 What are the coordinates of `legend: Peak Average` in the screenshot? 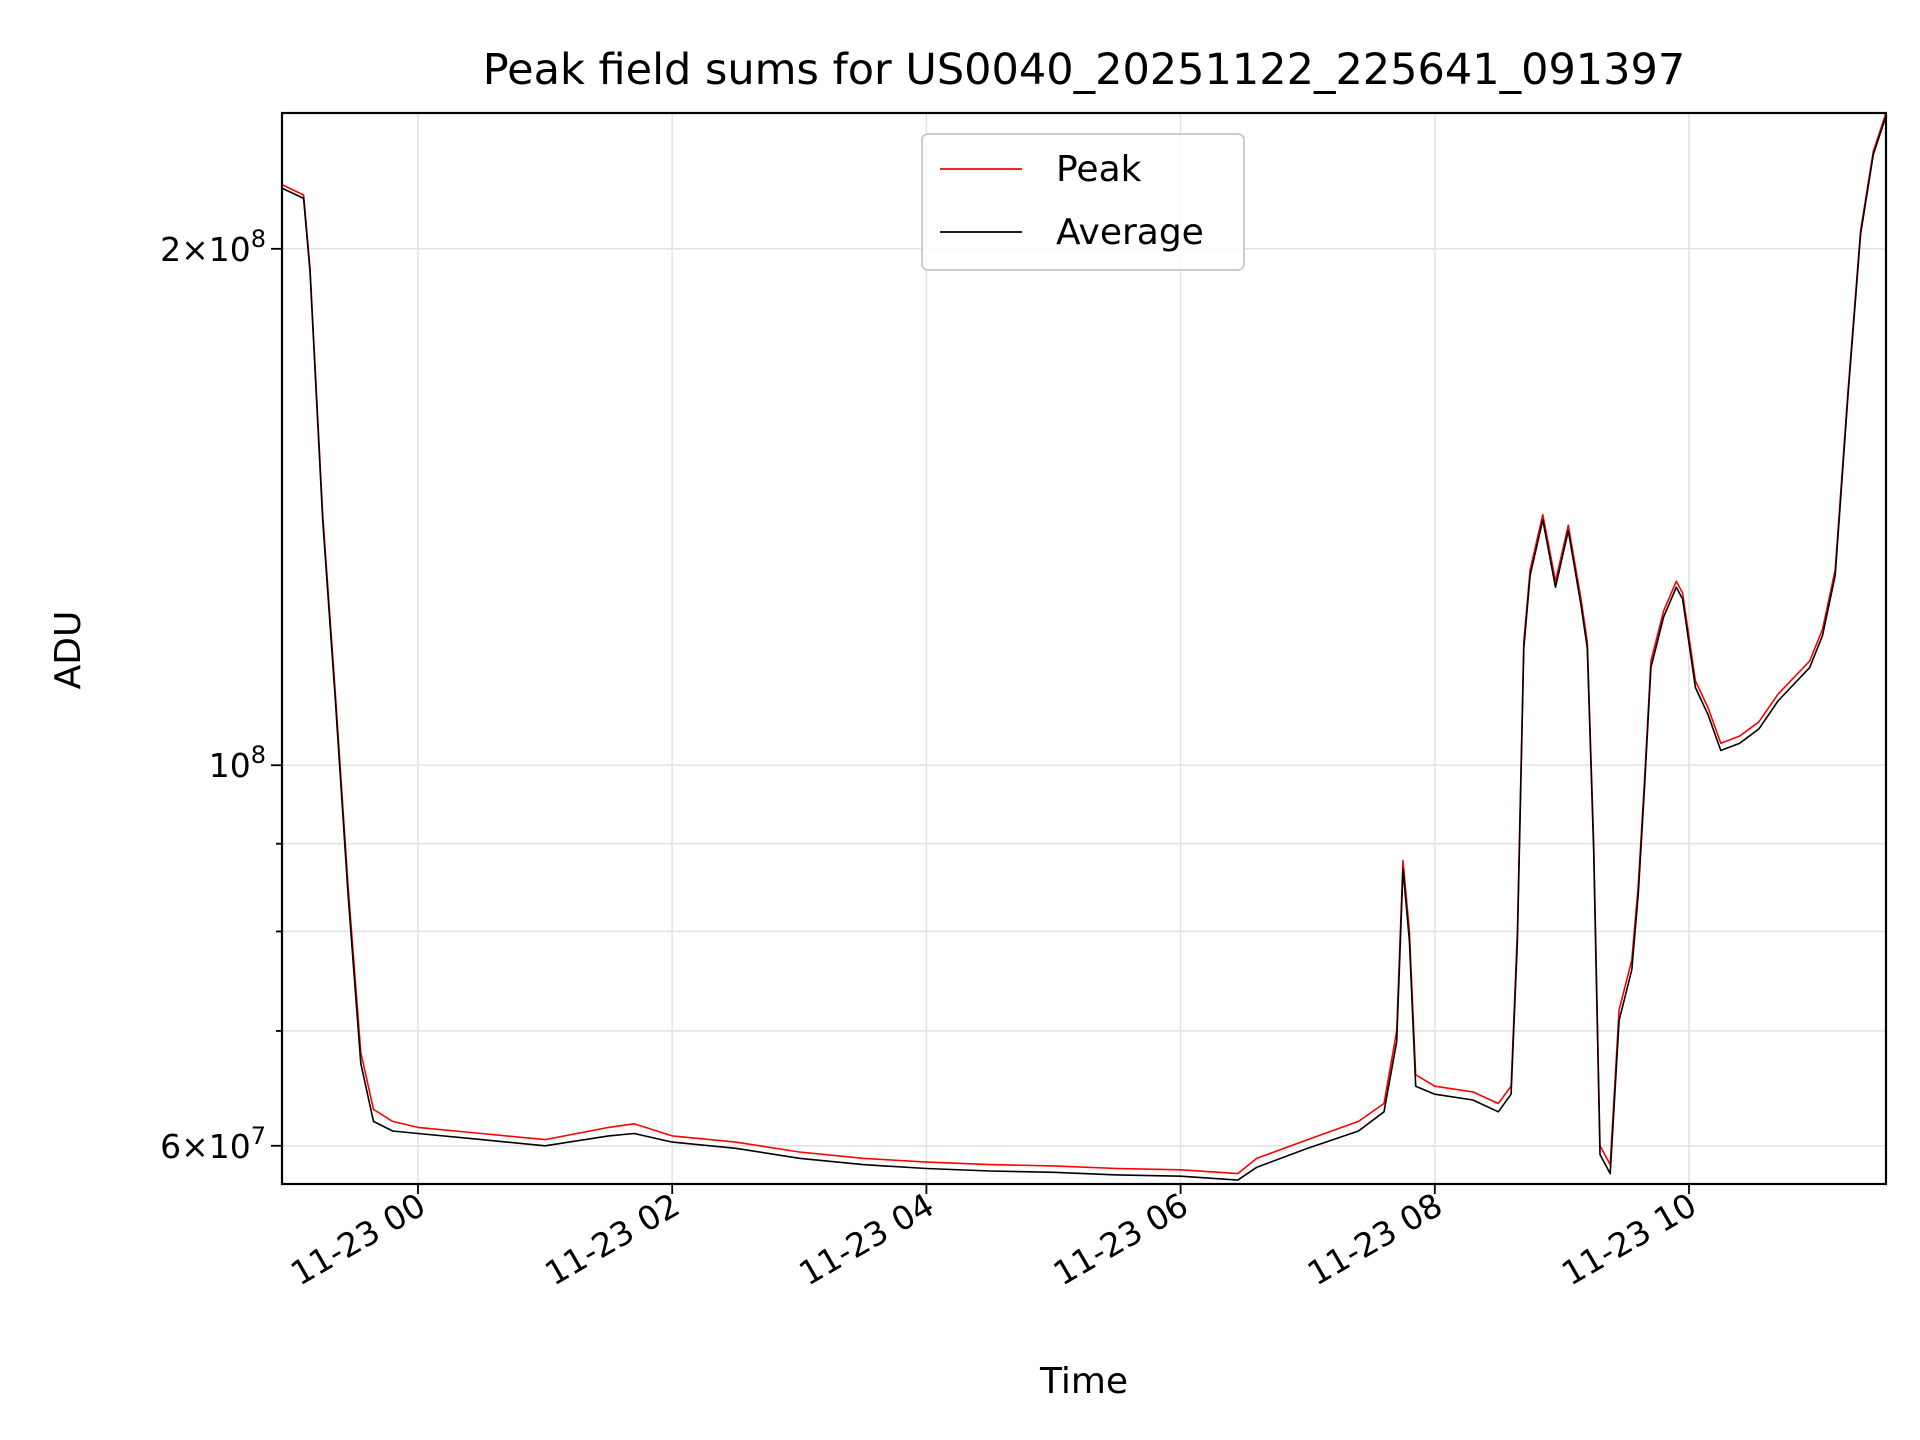 It's located at (1083, 202).